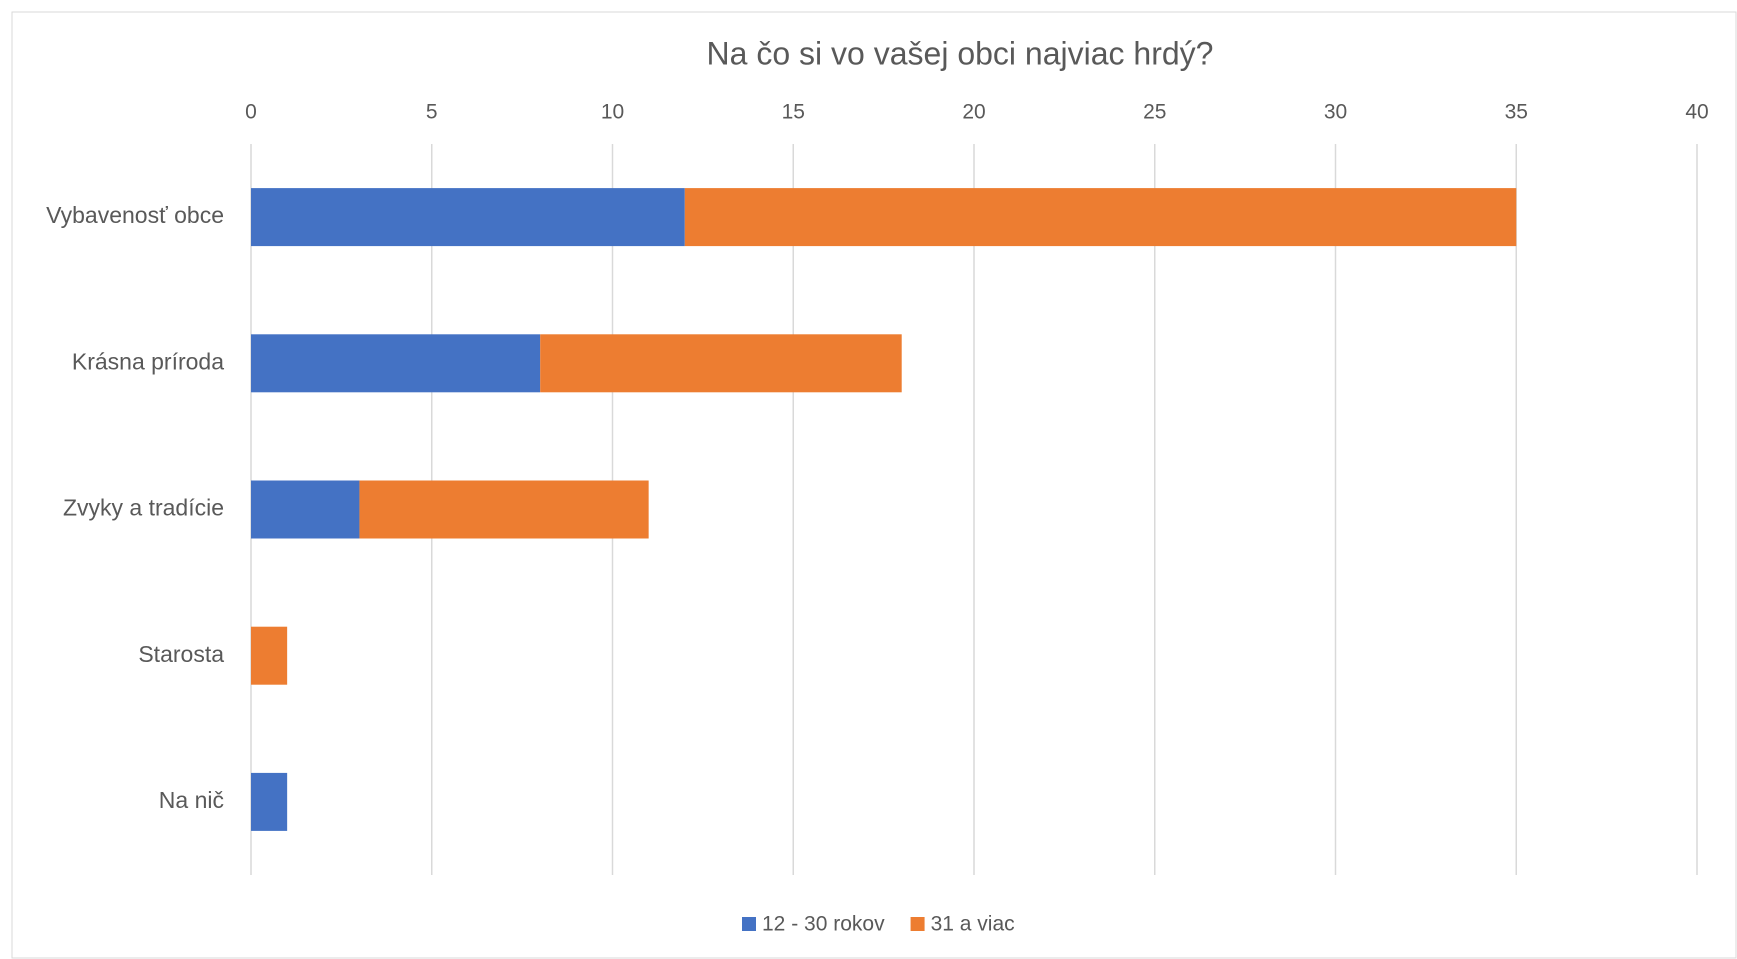 The image size is (1737, 959). Describe the element at coordinates (148, 361) in the screenshot. I see `y-tick-label: Krásna príroda` at that location.